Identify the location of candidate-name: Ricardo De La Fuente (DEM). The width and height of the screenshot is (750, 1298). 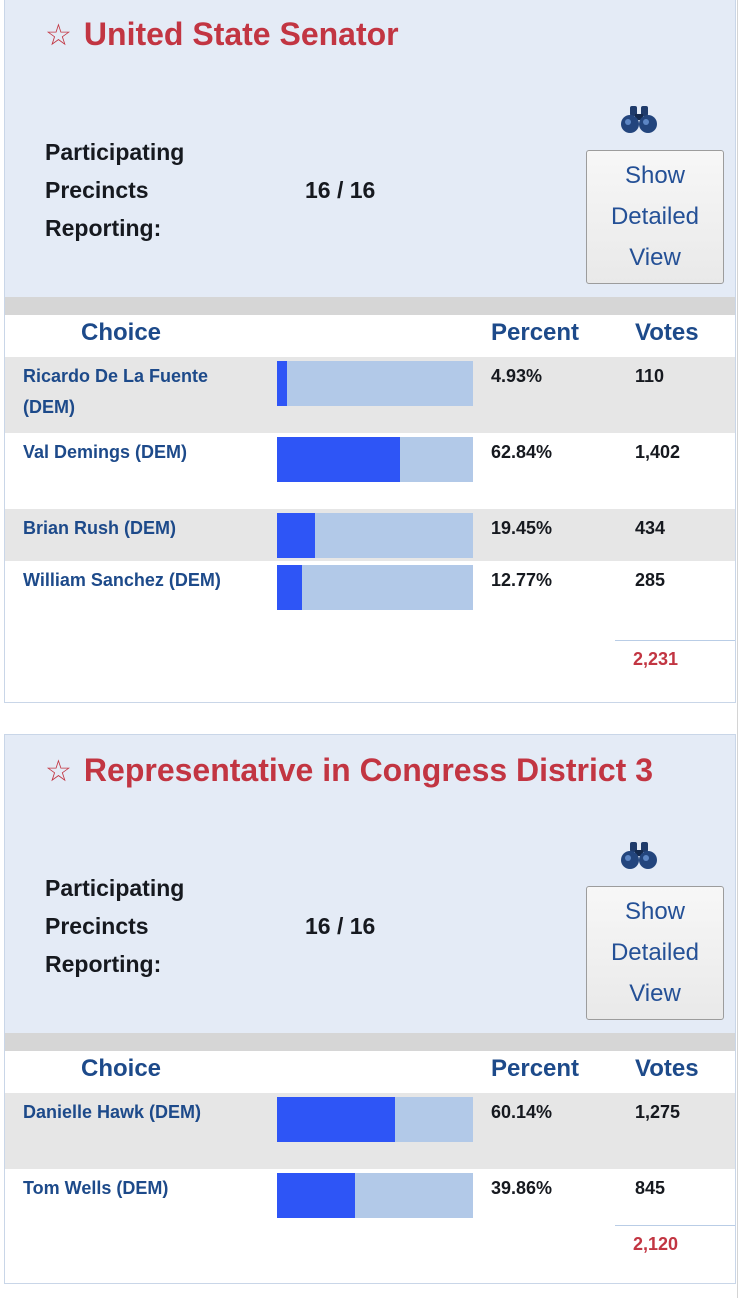
(116, 391).